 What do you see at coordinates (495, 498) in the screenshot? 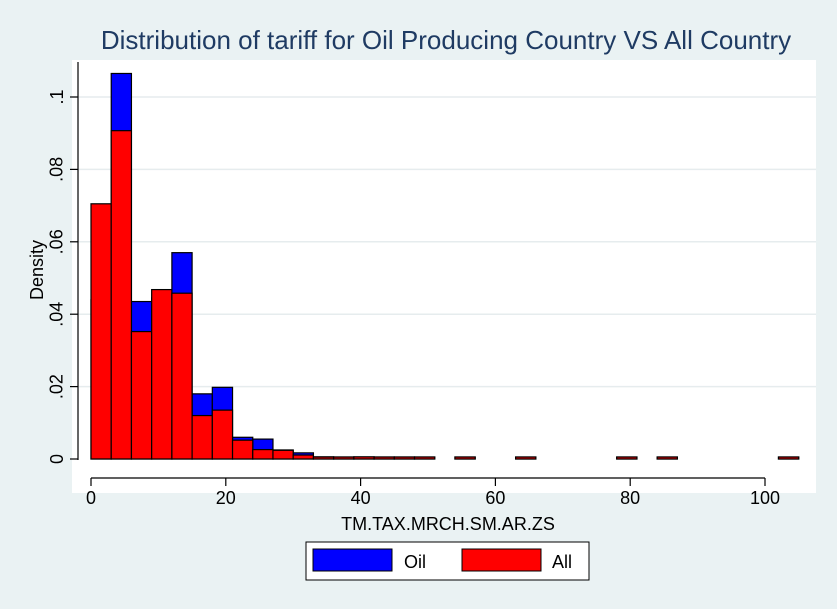
I see `x-tick-label: 60` at bounding box center [495, 498].